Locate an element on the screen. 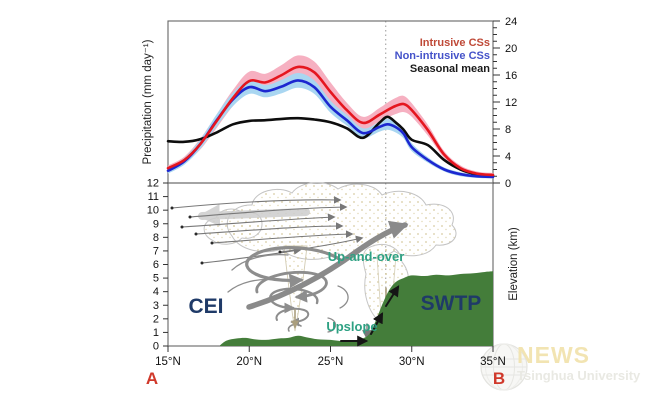 This screenshot has width=650, height=400. curve-intrusive-css is located at coordinates (330, 121).